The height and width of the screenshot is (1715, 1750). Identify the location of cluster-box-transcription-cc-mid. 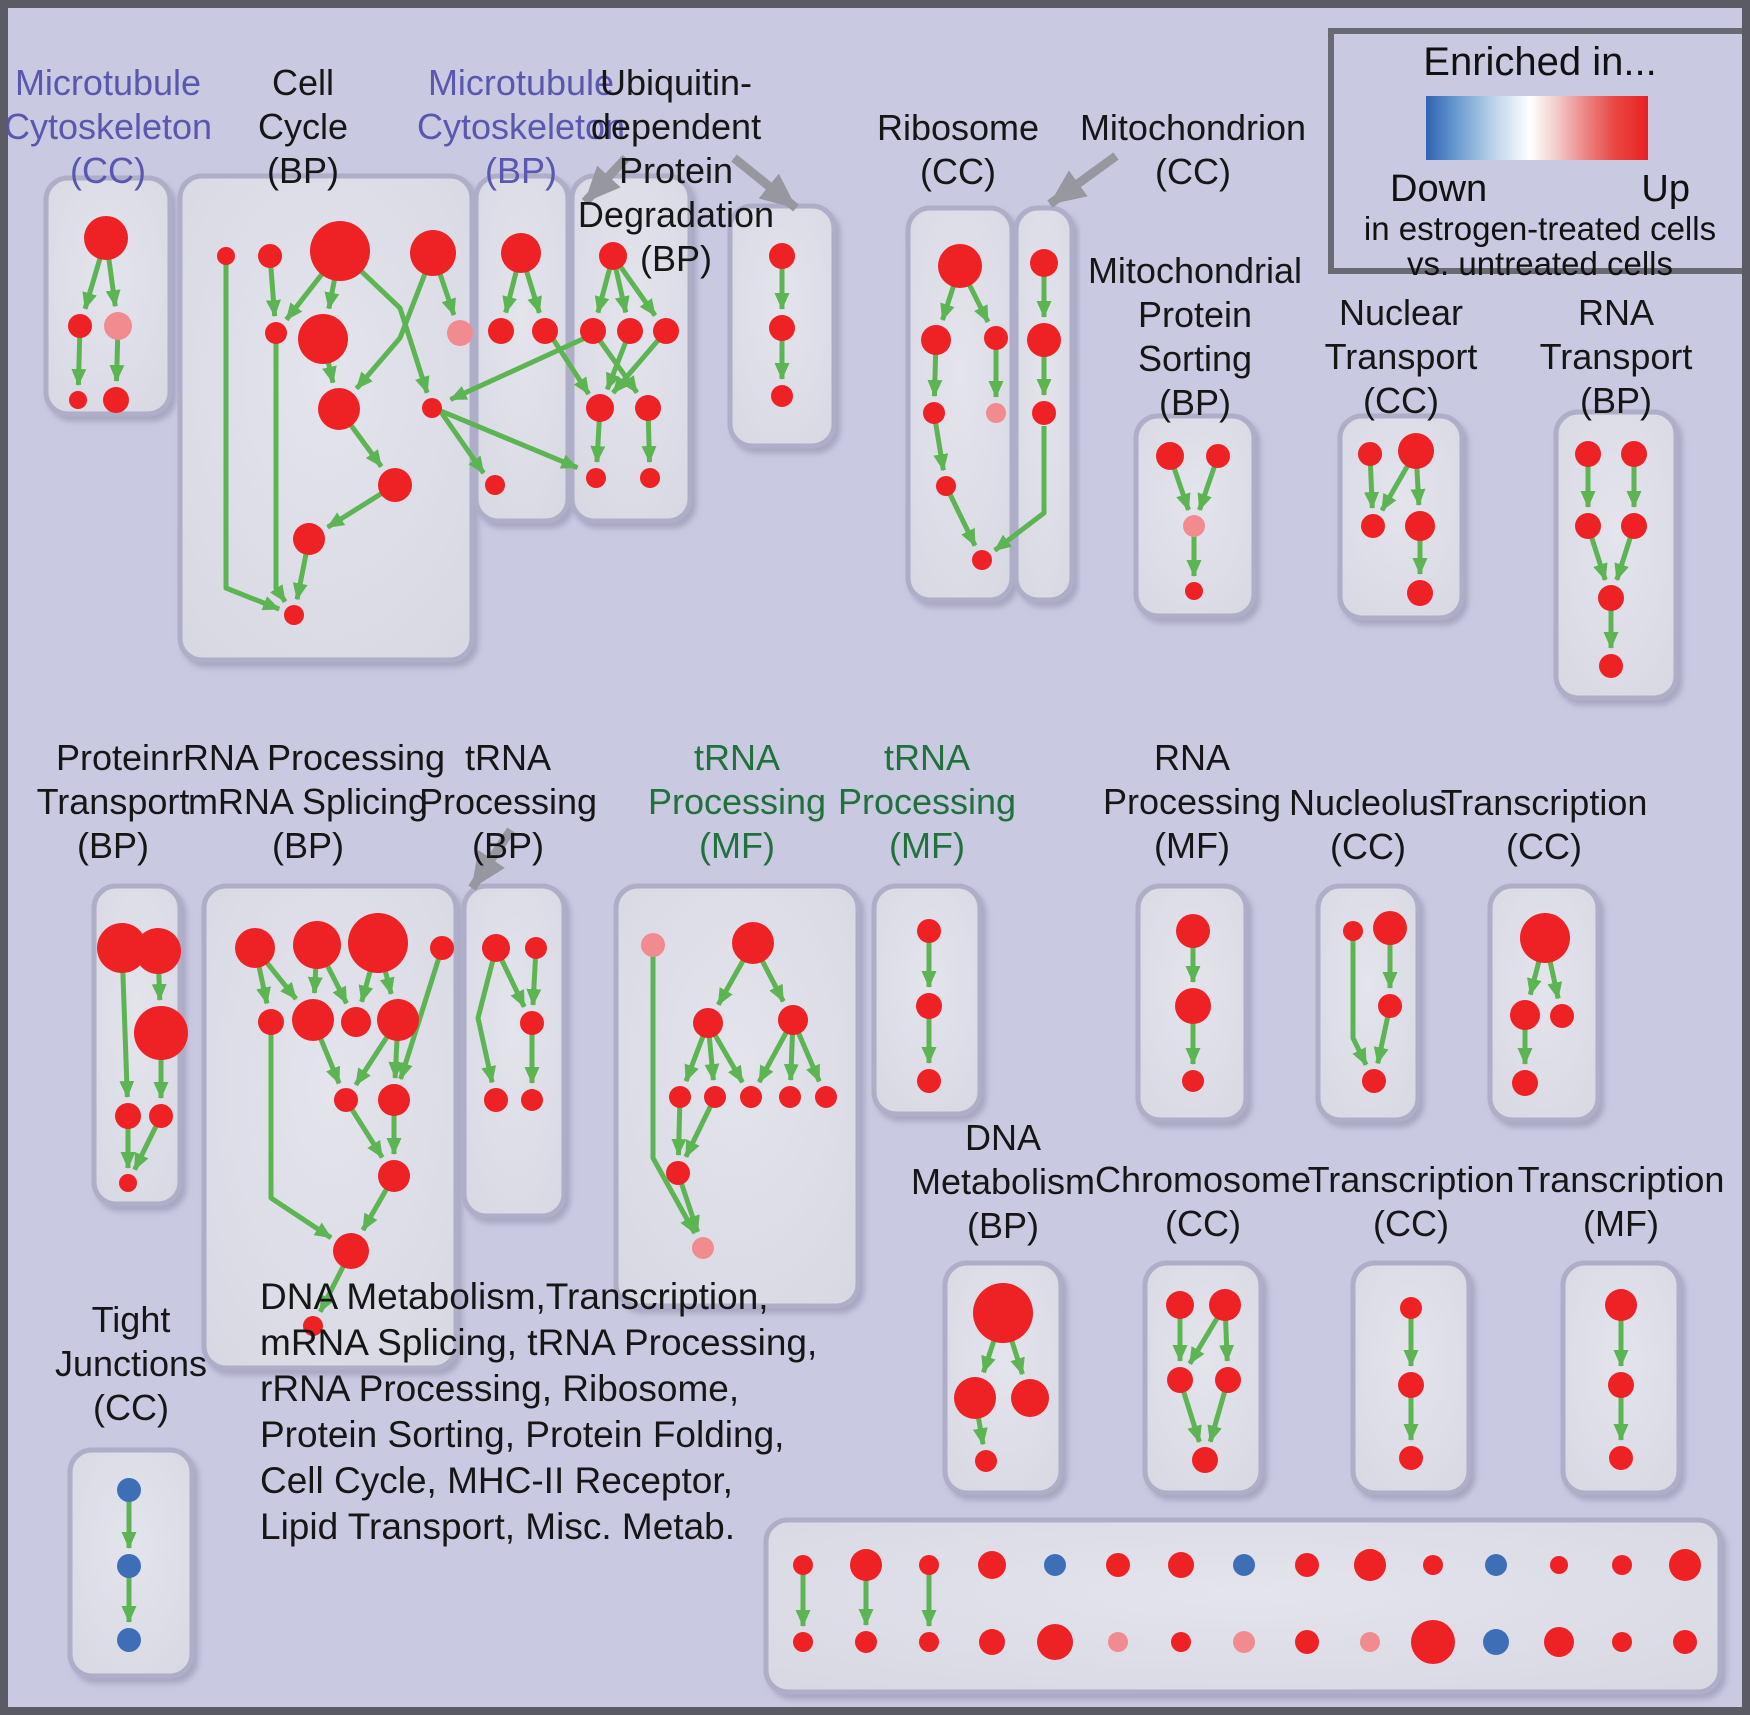
(1544, 1003).